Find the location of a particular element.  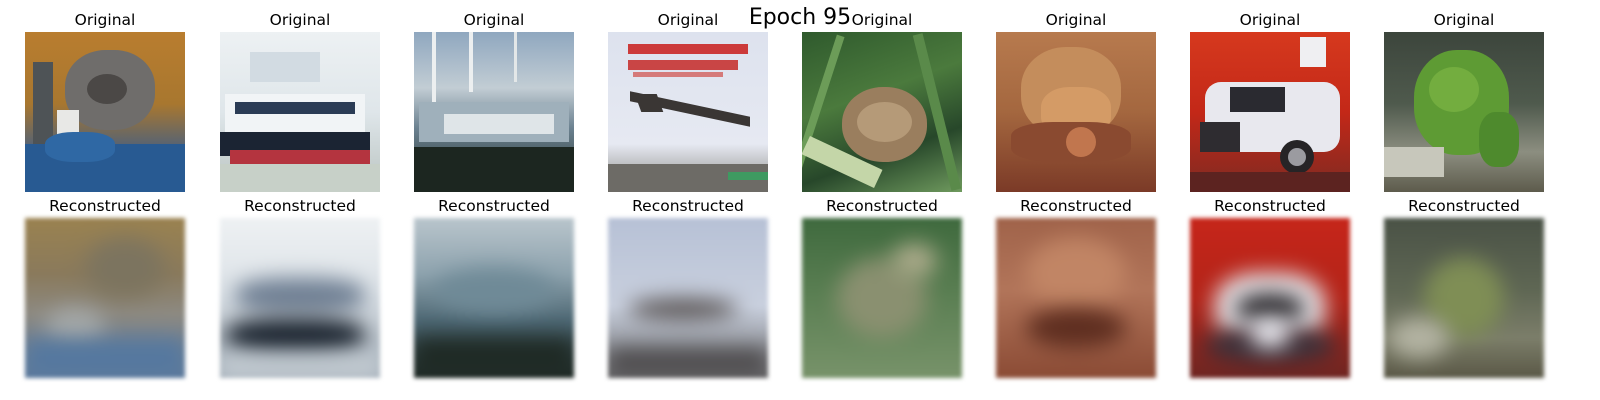

original-image-airplane is located at coordinates (688, 112).